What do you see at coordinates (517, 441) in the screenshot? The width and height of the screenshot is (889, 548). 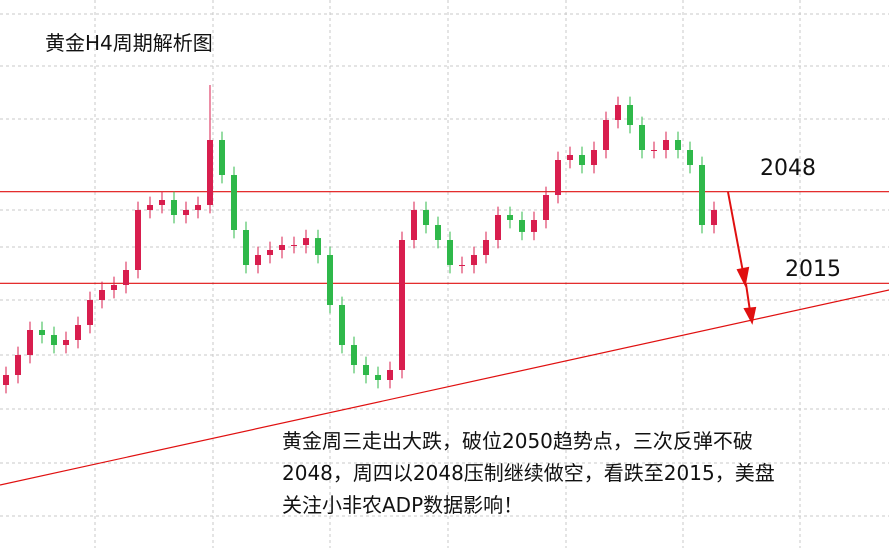 I see `annotation-line: 黄金周三走出大跌，破位2050趋势点，三次反弹不破` at bounding box center [517, 441].